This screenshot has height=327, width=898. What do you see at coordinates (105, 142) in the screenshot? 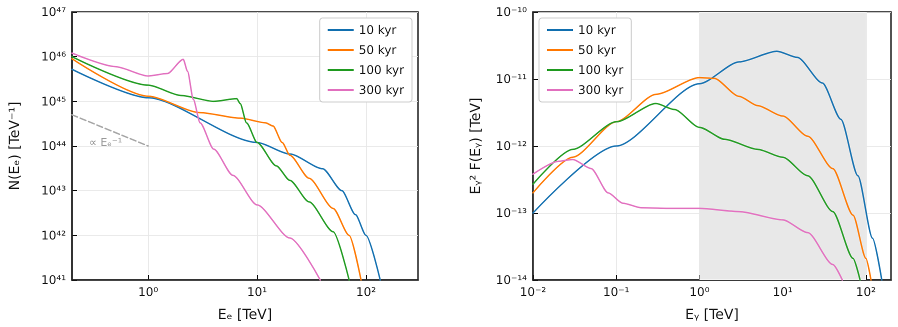
I see `annotation: ∝ Eₑ⁻¹` at bounding box center [105, 142].